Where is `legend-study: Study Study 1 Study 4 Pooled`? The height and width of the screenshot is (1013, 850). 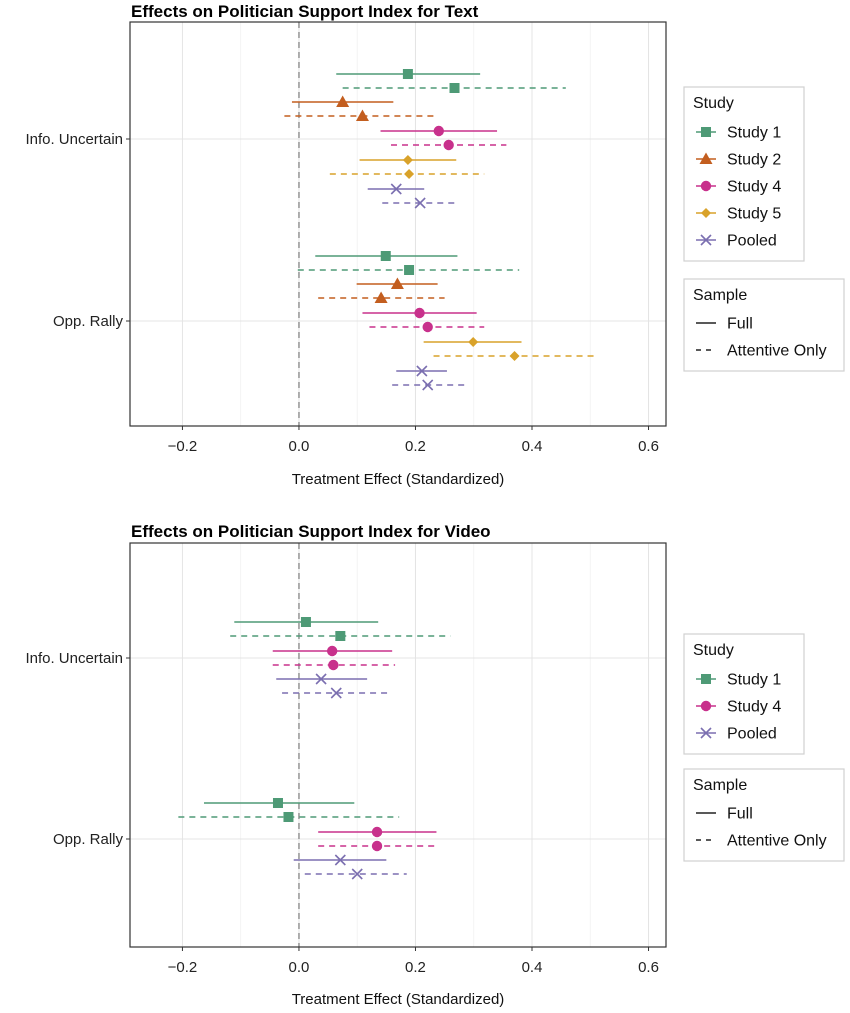
legend-study: Study Study 1 Study 4 Pooled is located at coordinates (744, 694).